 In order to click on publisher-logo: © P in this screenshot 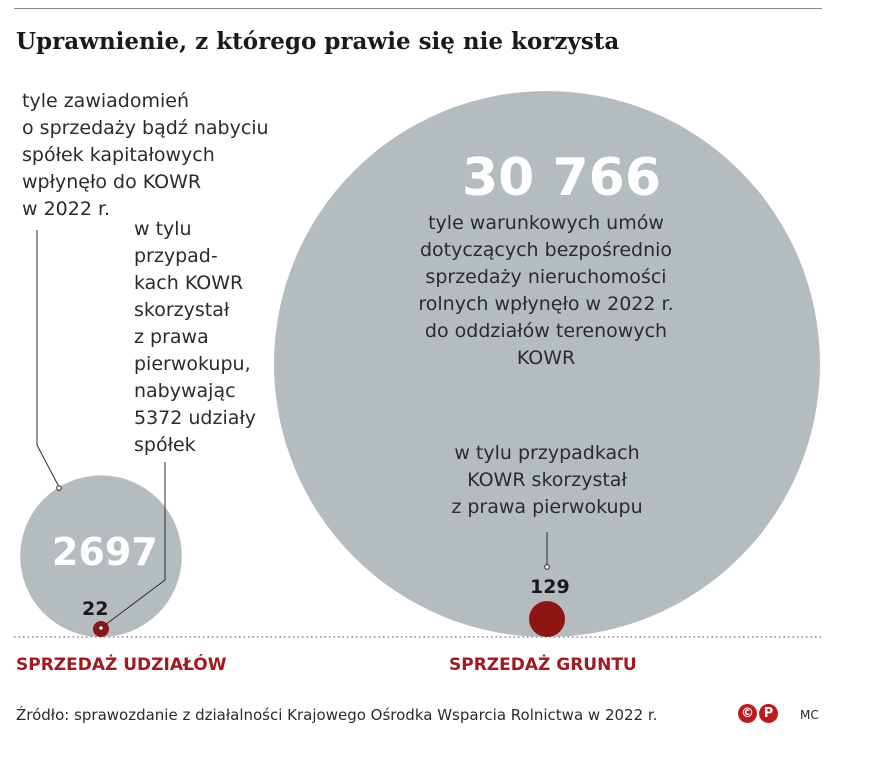, I will do `click(758, 713)`.